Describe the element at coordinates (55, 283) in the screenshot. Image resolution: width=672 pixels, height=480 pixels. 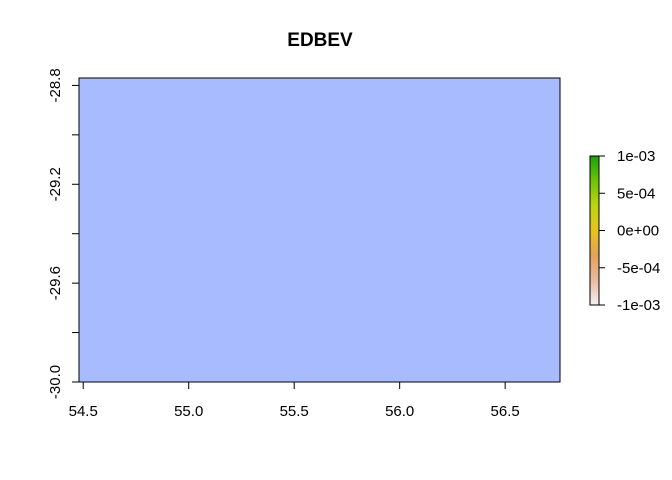
I see `y-tick-label: -29.6` at that location.